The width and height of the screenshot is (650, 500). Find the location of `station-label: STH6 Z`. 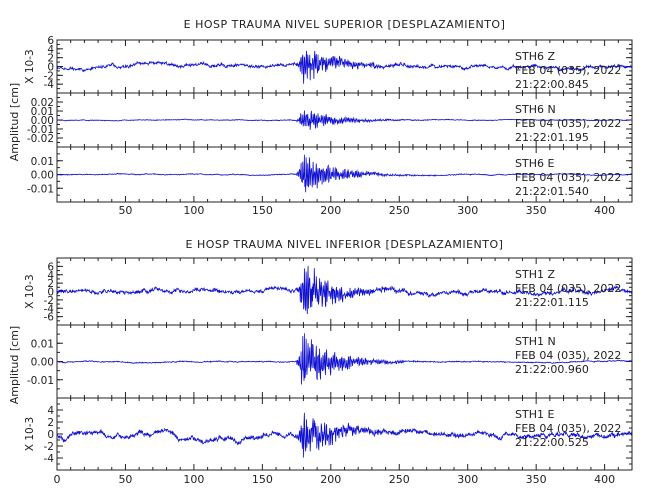

station-label: STH6 Z is located at coordinates (535, 56).